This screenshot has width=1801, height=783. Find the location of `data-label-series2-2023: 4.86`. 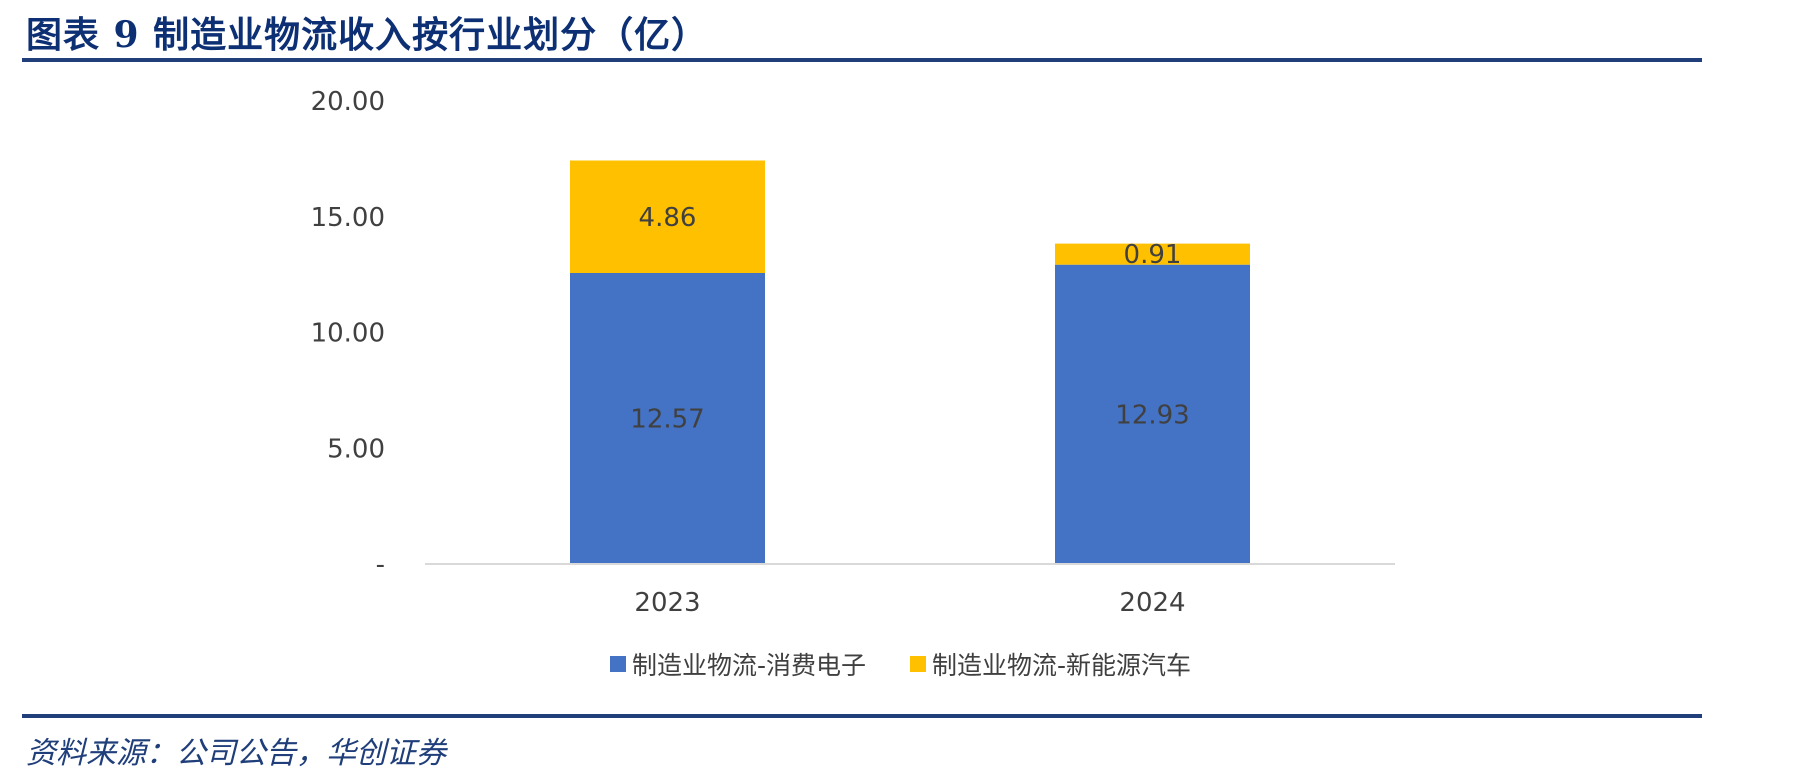

data-label-series2-2023: 4.86 is located at coordinates (668, 218).